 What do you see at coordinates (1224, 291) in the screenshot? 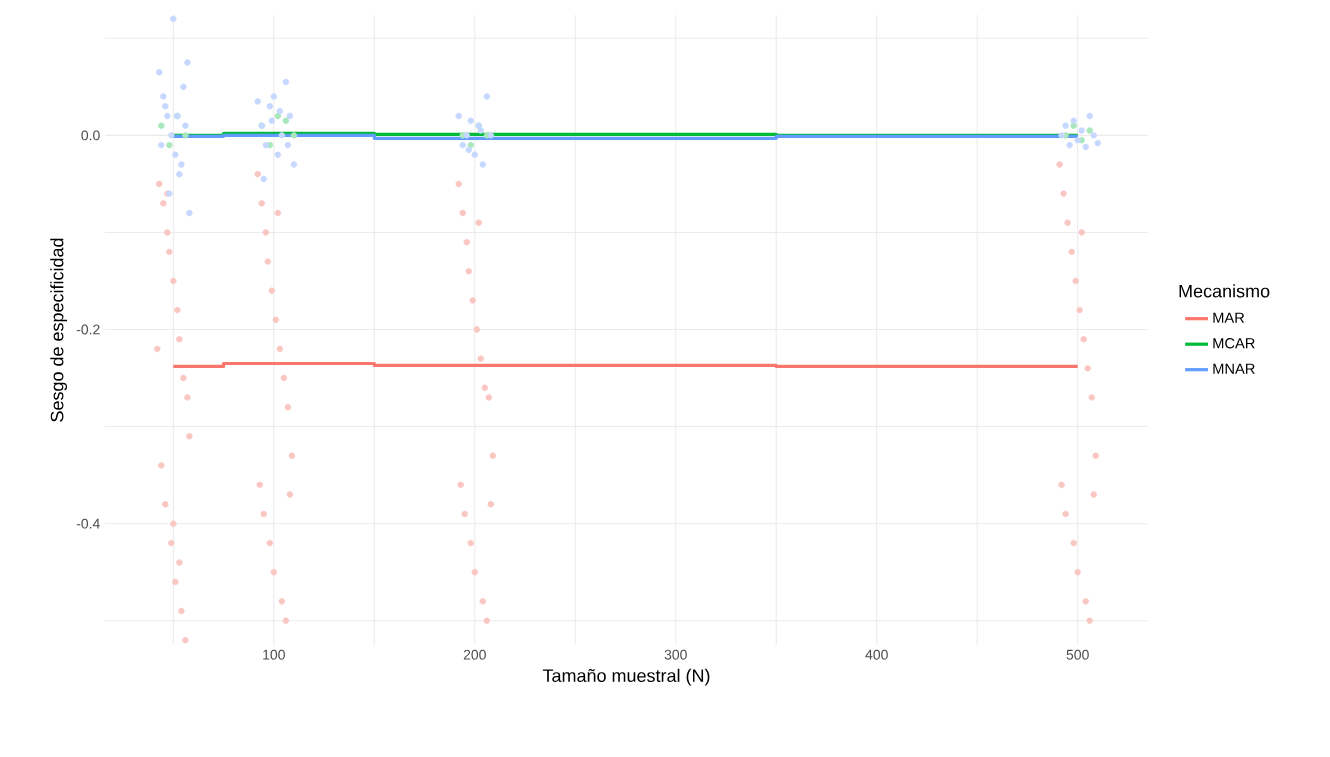
I see `legend-title: Mecanismo` at bounding box center [1224, 291].